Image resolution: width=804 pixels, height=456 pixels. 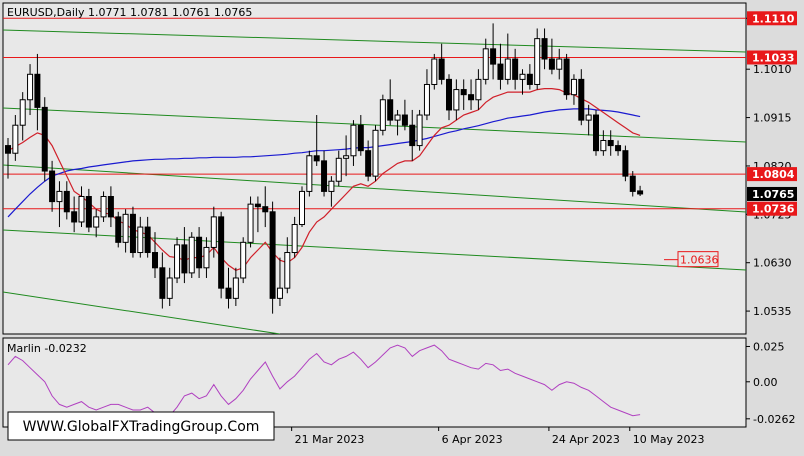 What do you see at coordinates (773, 18) in the screenshot?
I see `level-price-label: 1.1110` at bounding box center [773, 18].